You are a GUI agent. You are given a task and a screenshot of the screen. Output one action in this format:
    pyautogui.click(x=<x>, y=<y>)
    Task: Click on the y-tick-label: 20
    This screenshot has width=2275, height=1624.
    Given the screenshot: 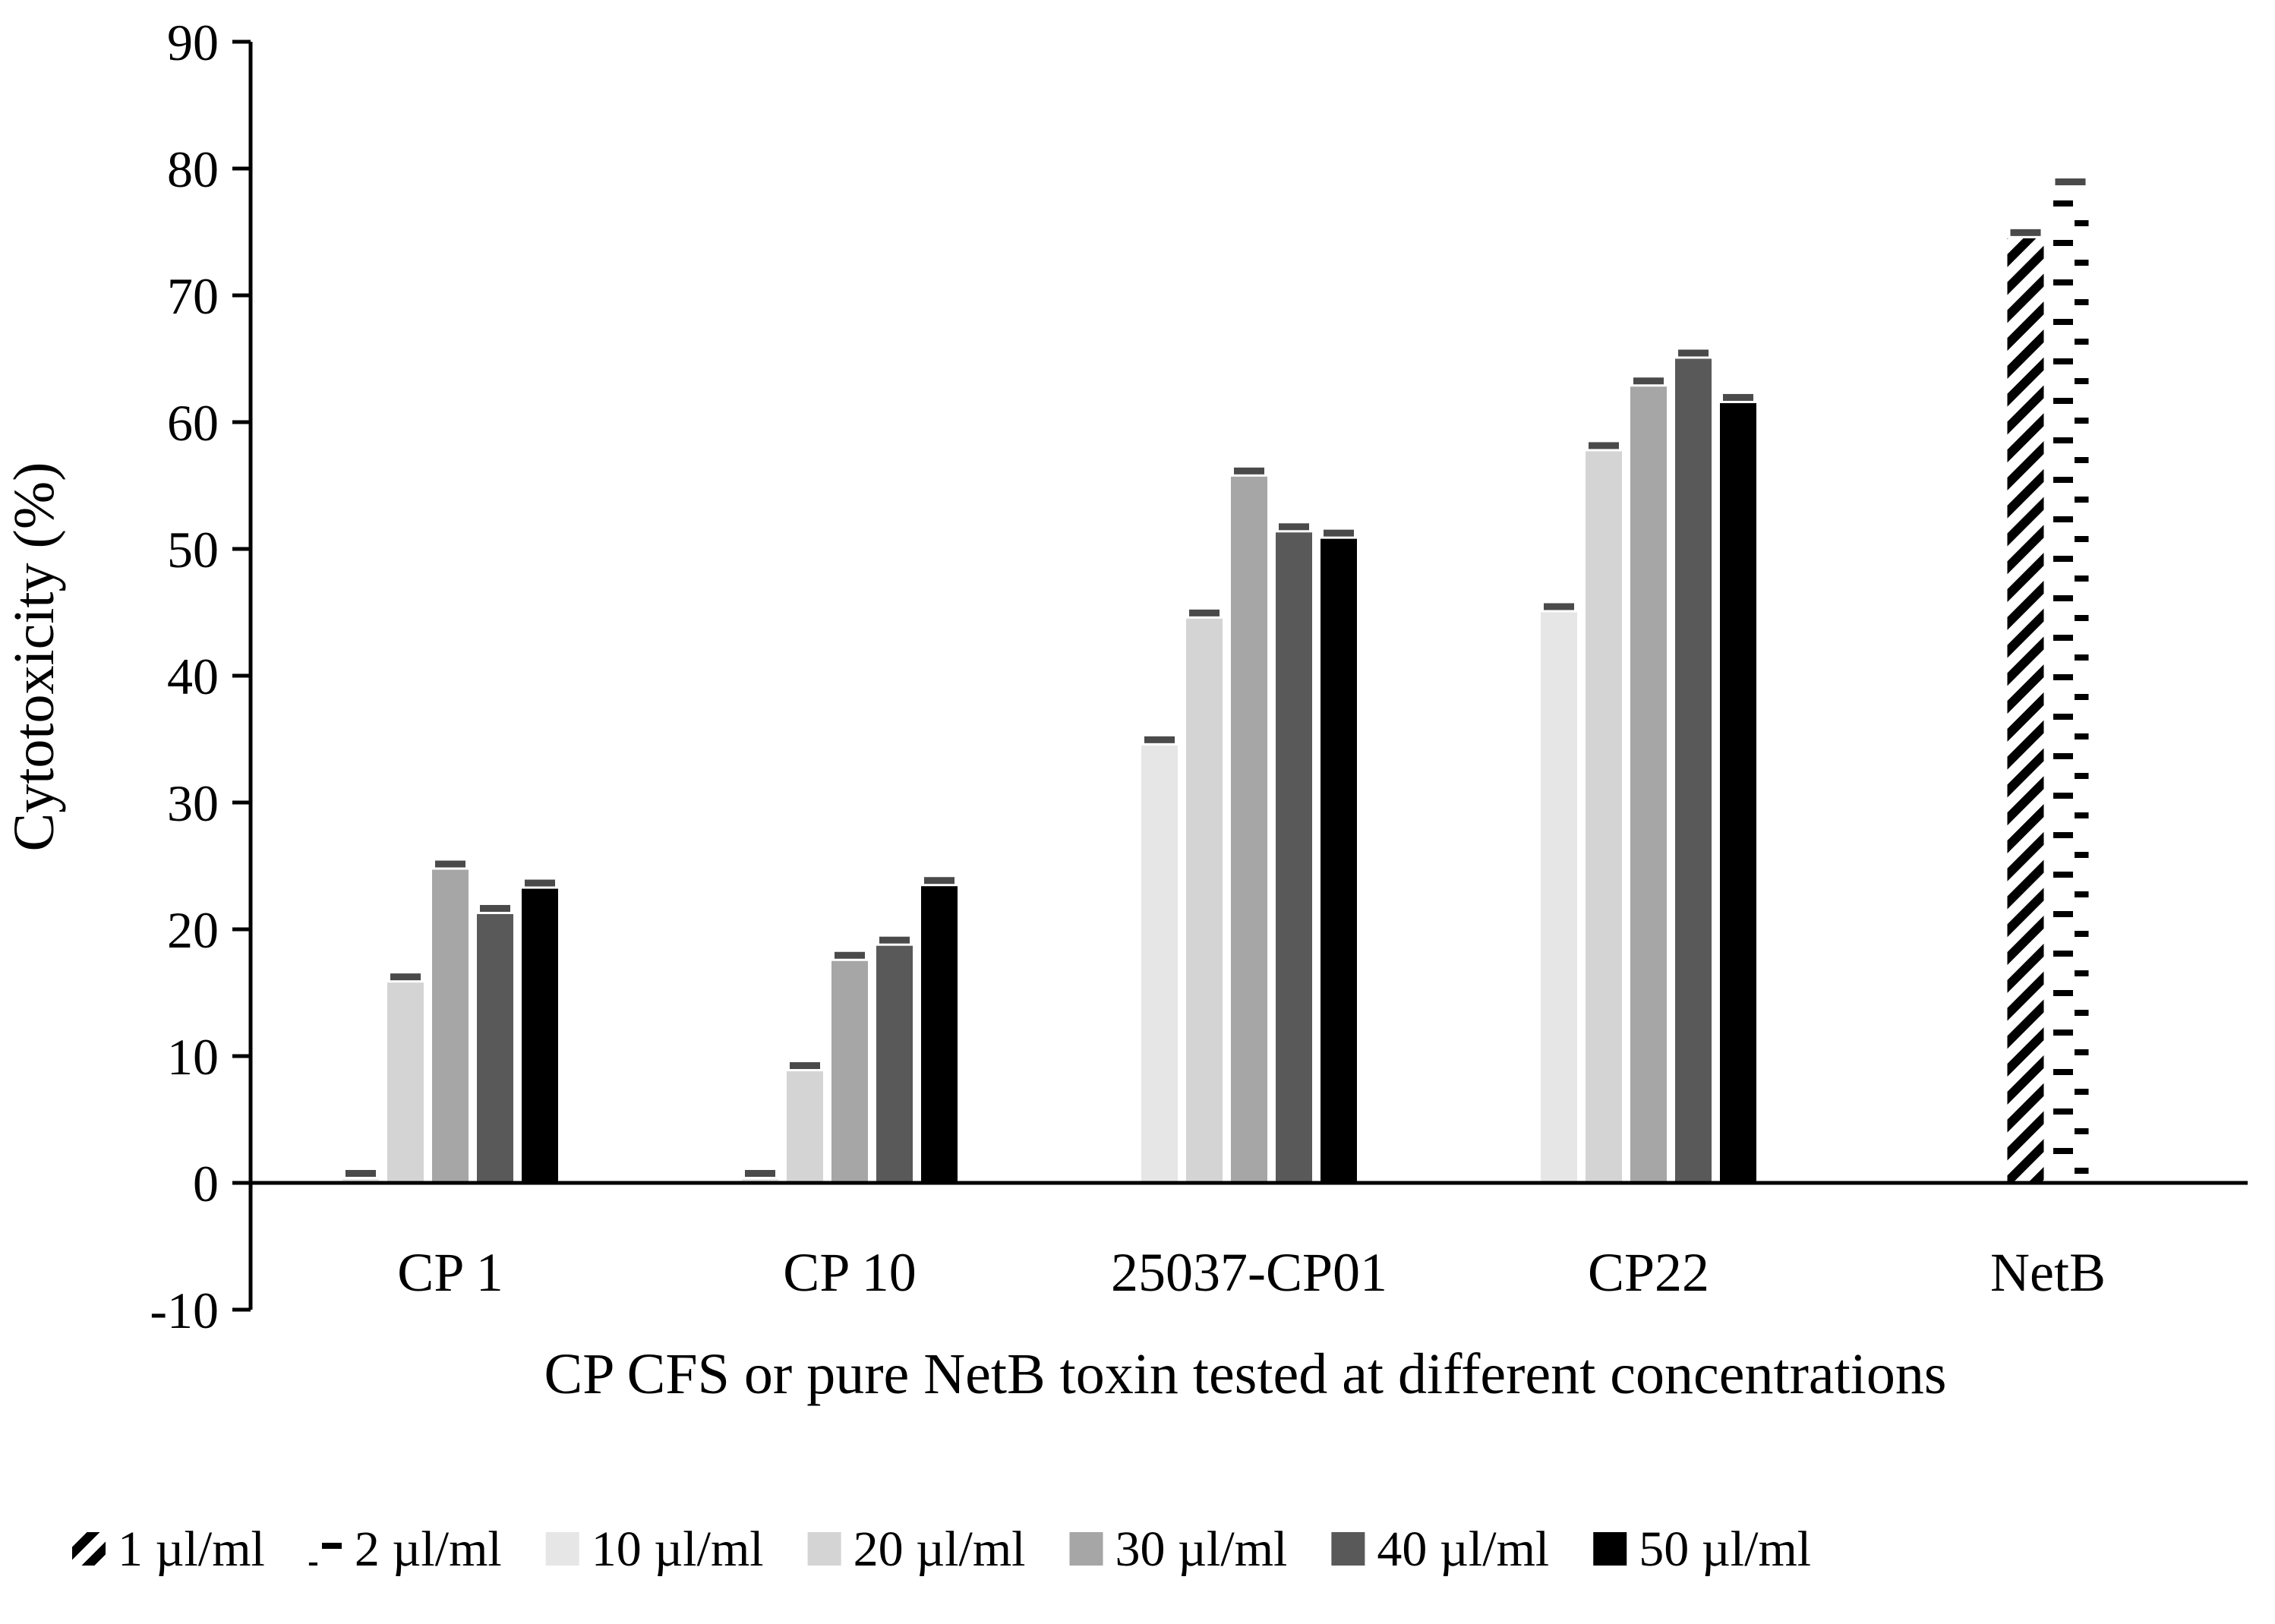 What is the action you would take?
    pyautogui.click(x=193, y=930)
    